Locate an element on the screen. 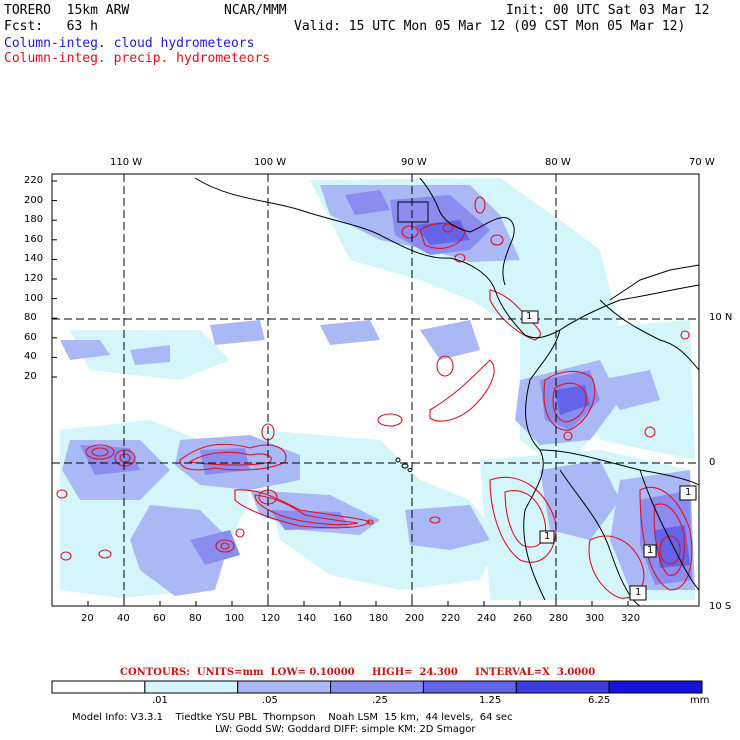 This screenshot has width=740, height=740. colorbar-label: .01 is located at coordinates (160, 700).